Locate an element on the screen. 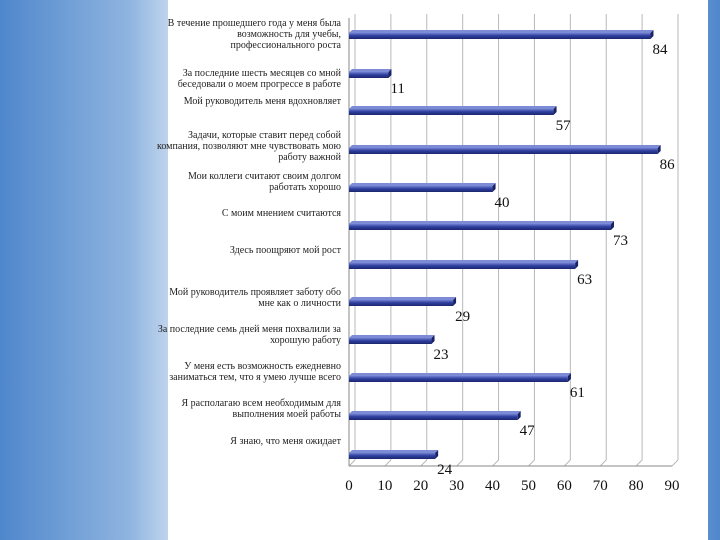 The image size is (720, 540). x-tick-label: 70 is located at coordinates (600, 486).